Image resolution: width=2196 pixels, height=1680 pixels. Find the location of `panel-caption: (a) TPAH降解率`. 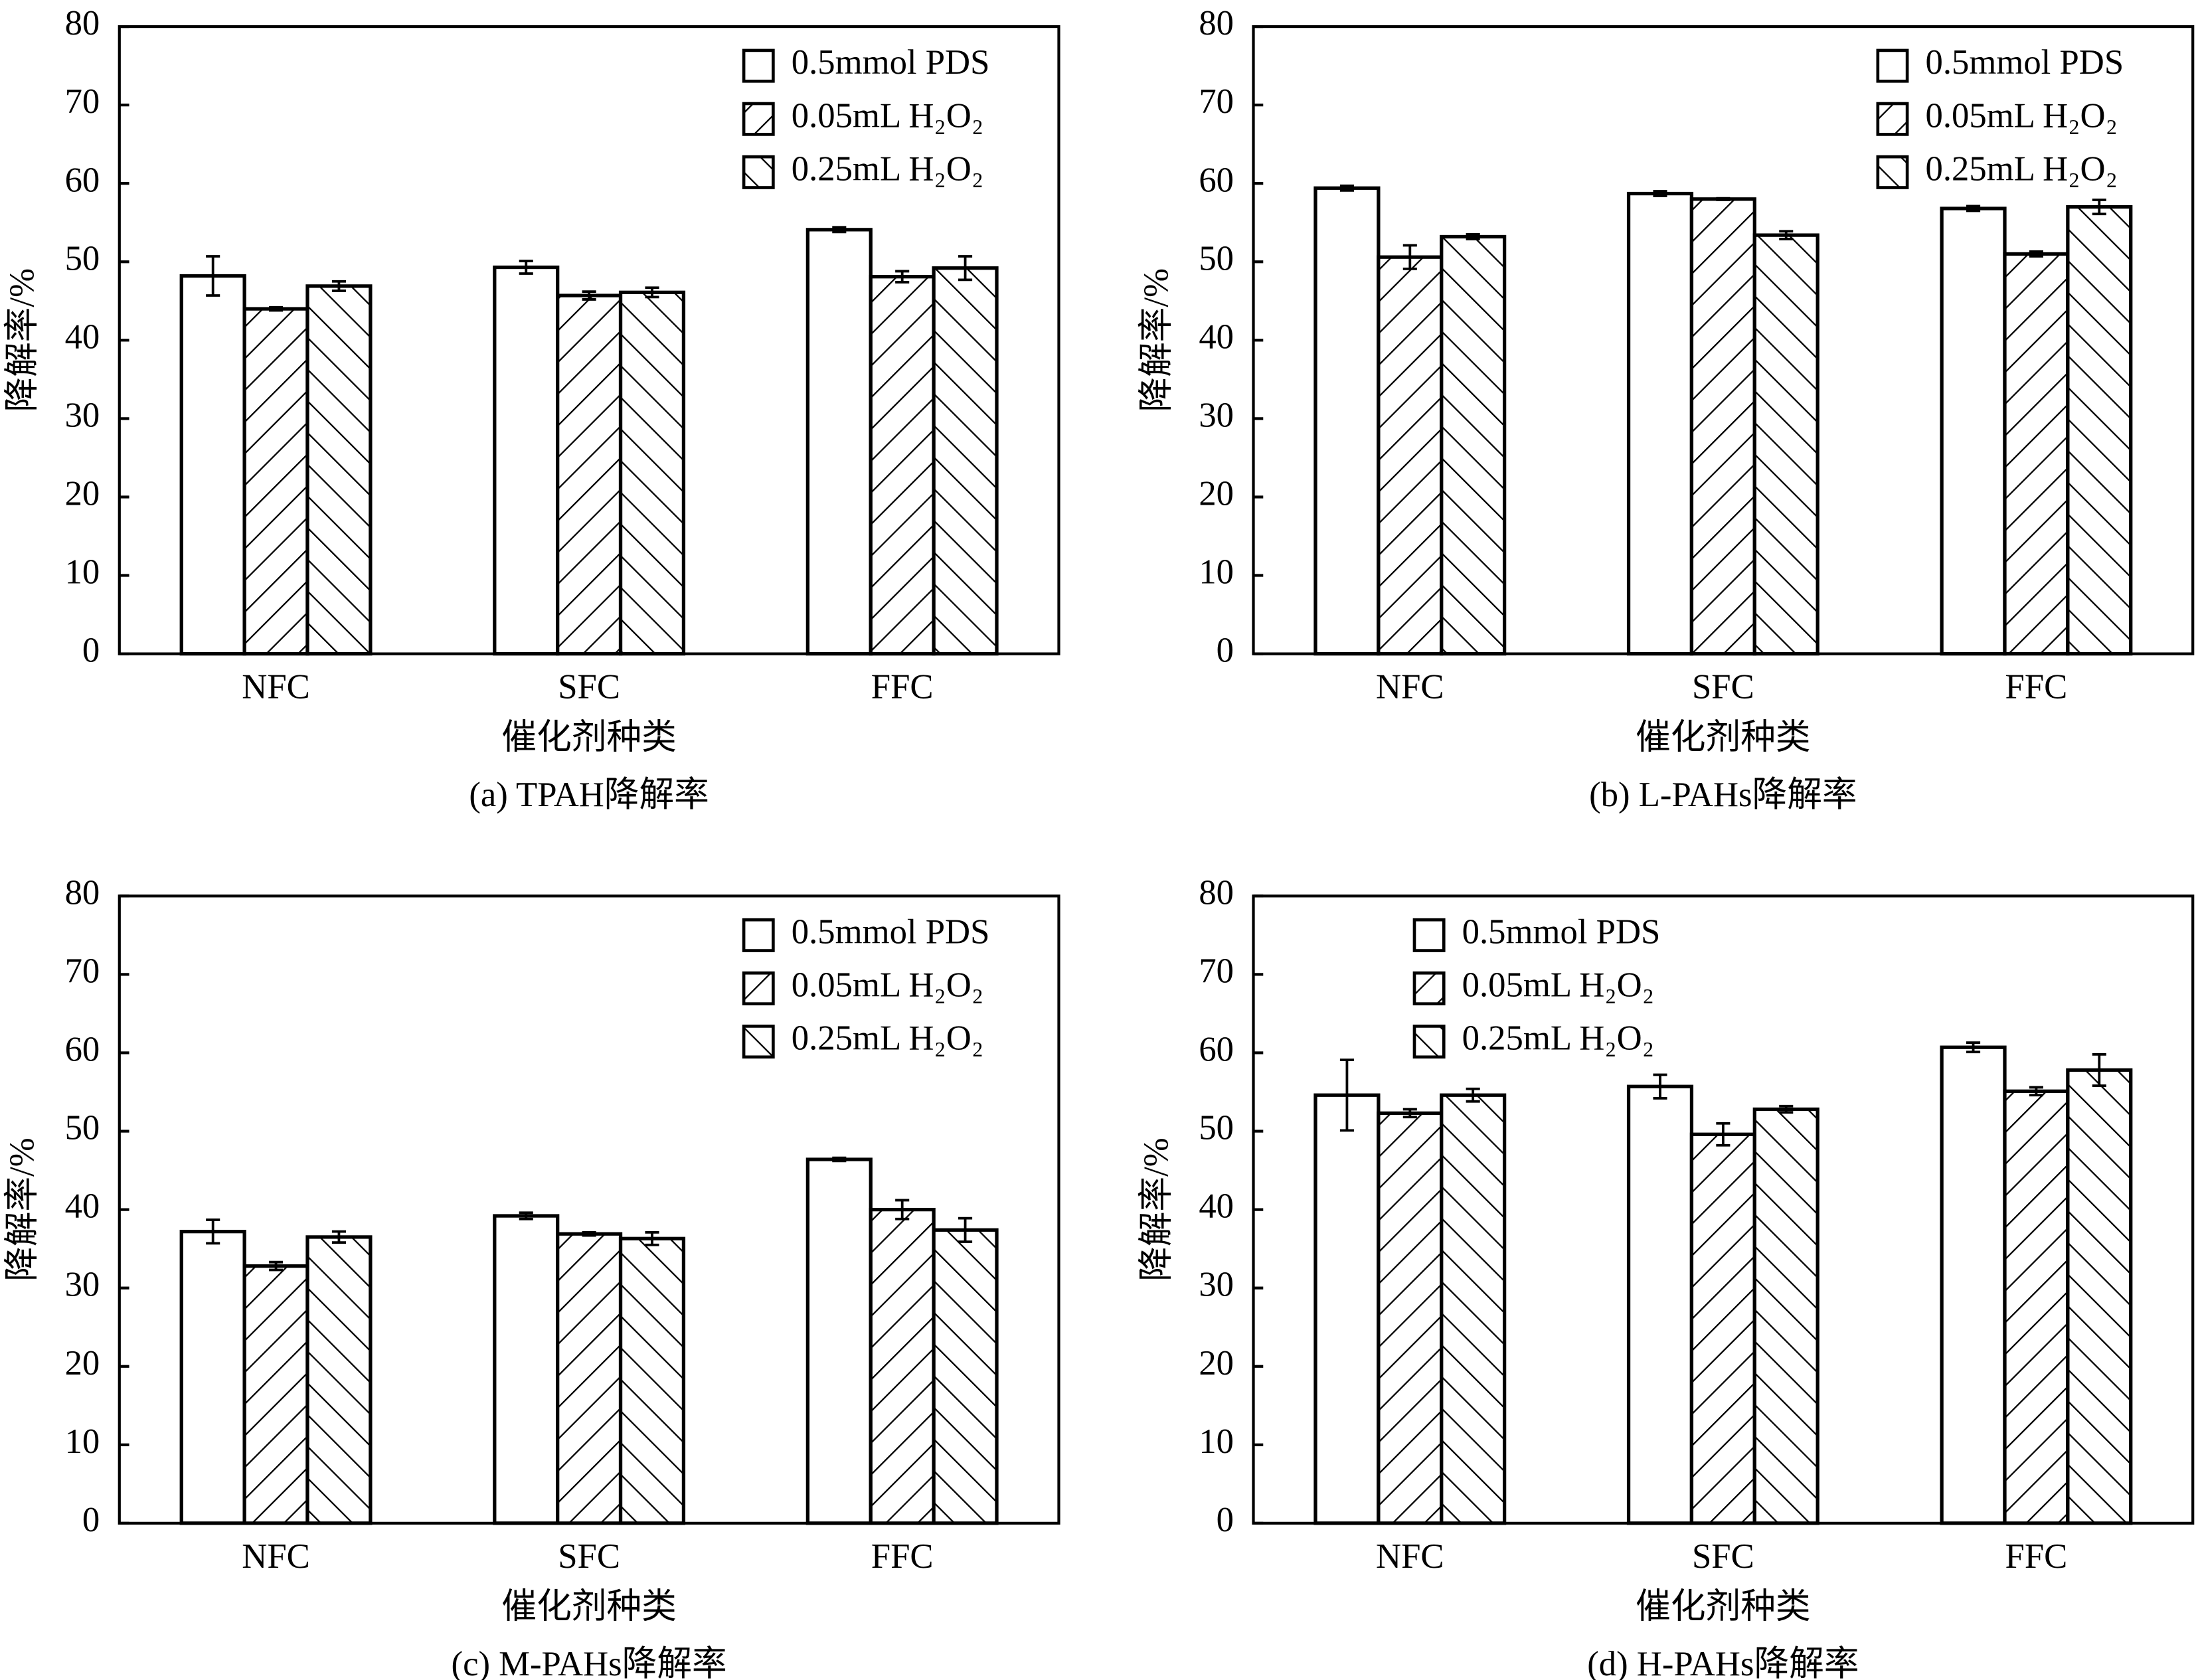

panel-caption: (a) TPAH降解率 is located at coordinates (589, 795).